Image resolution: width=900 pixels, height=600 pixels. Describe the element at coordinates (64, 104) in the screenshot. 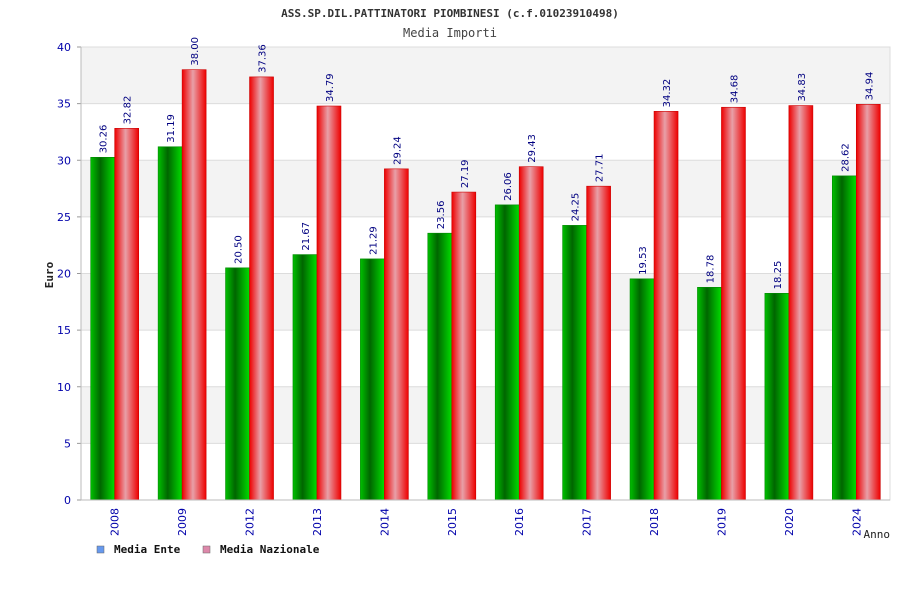

I see `y-tick-label: 35` at that location.